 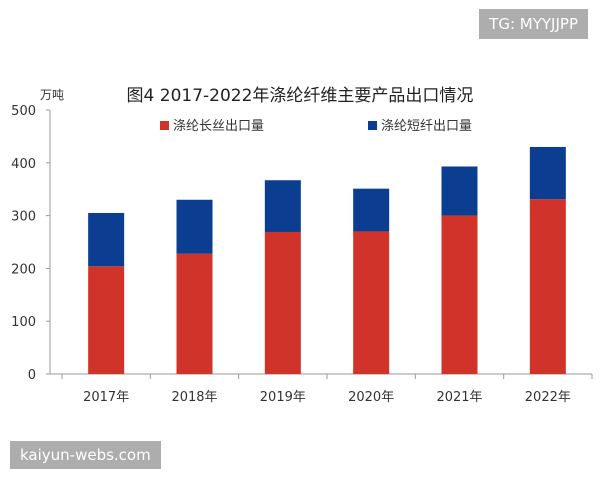 I want to click on x-tick-label: 2017年, so click(x=106, y=397).